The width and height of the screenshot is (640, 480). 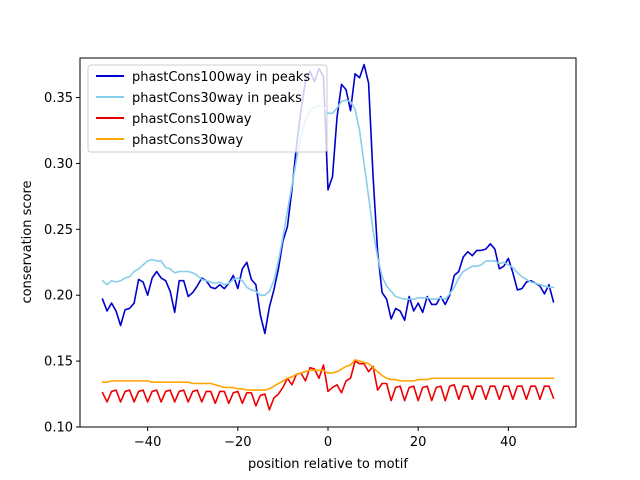 I want to click on legend-label-0: phastCons100way in peaks, so click(x=221, y=77).